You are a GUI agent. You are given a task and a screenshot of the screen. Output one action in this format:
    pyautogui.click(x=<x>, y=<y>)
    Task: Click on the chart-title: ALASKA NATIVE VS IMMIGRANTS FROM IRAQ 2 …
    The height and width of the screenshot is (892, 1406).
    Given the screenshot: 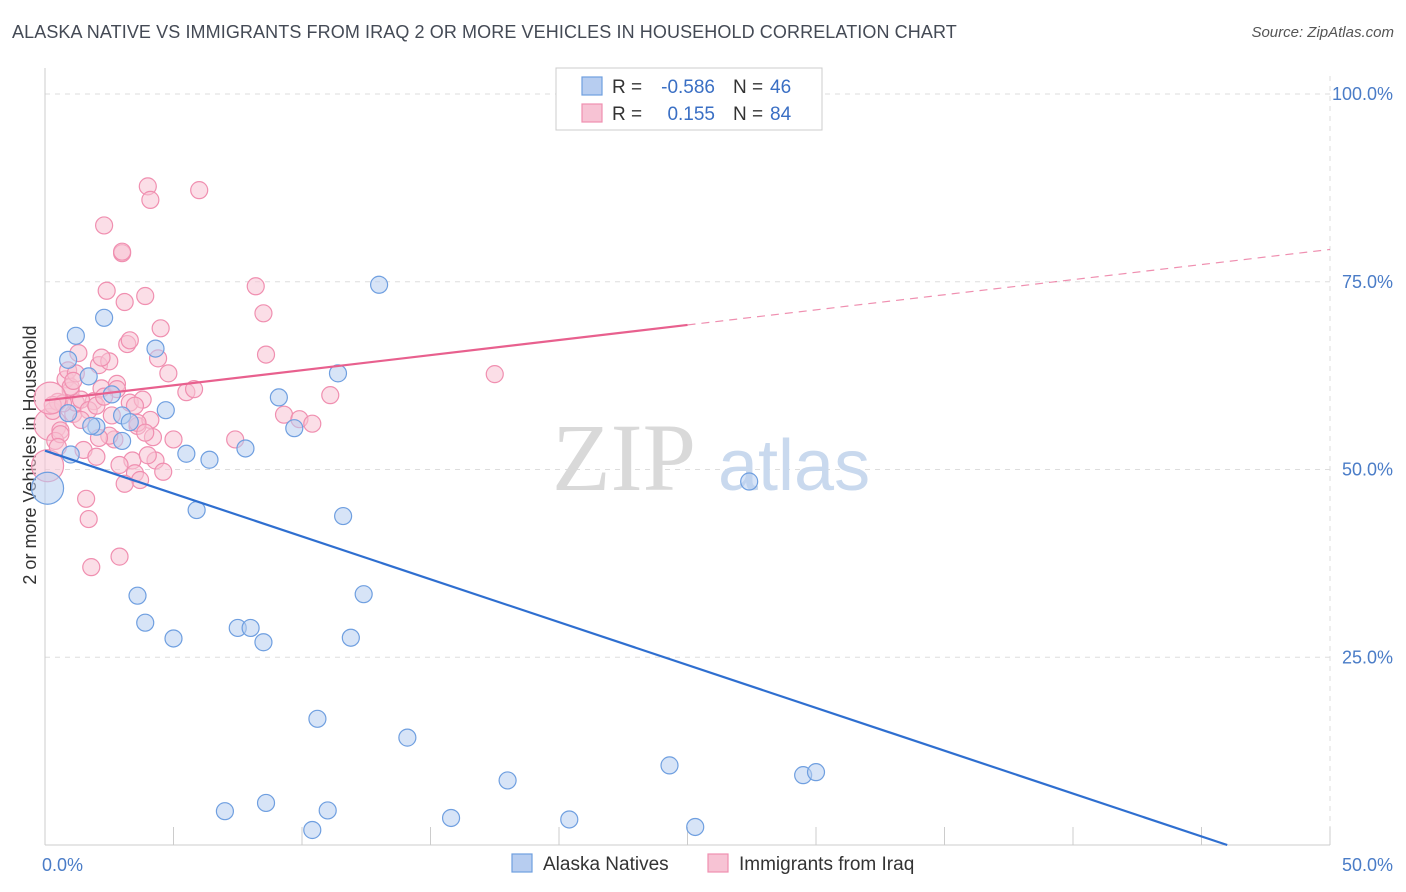 What is the action you would take?
    pyautogui.click(x=484, y=32)
    